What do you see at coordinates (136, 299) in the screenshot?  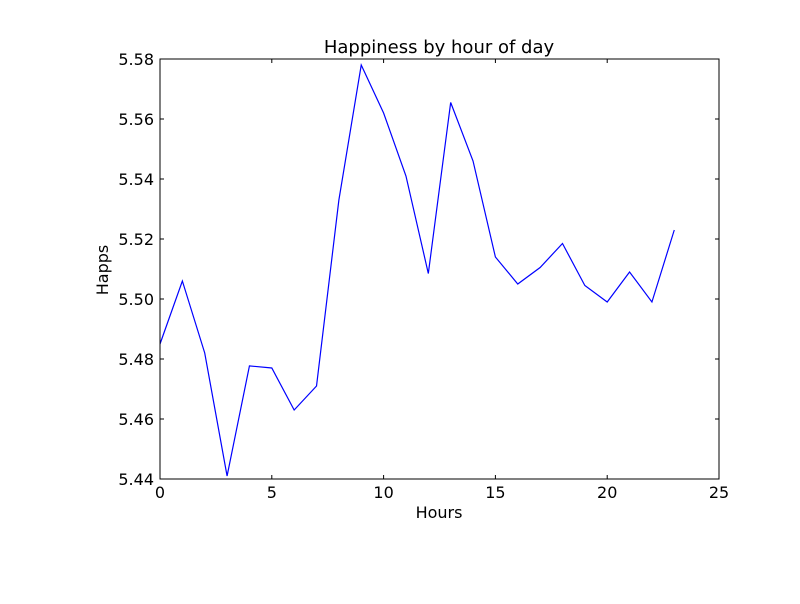 I see `y-tick-label: 5.50` at bounding box center [136, 299].